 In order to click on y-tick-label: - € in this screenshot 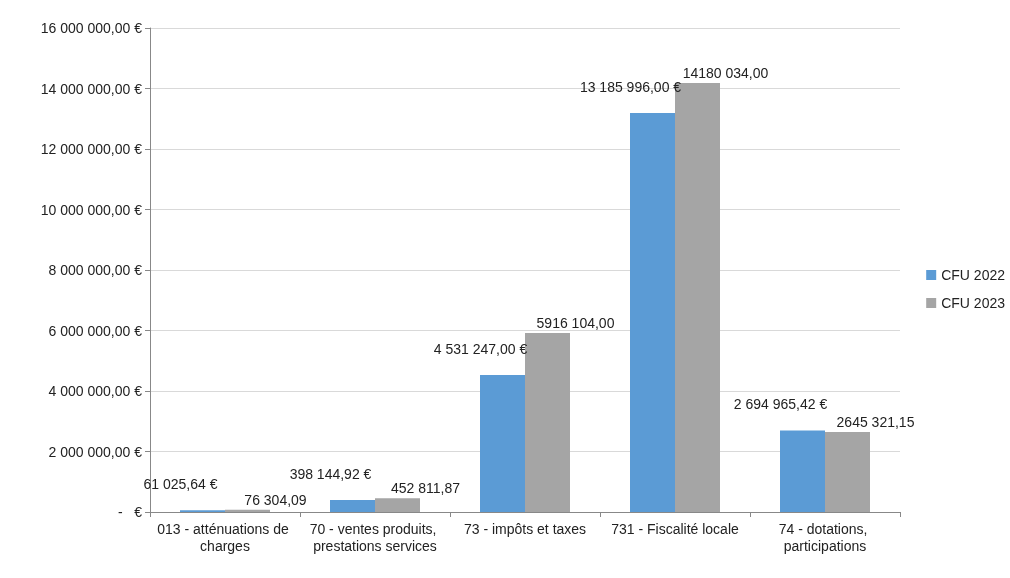, I will do `click(130, 512)`.